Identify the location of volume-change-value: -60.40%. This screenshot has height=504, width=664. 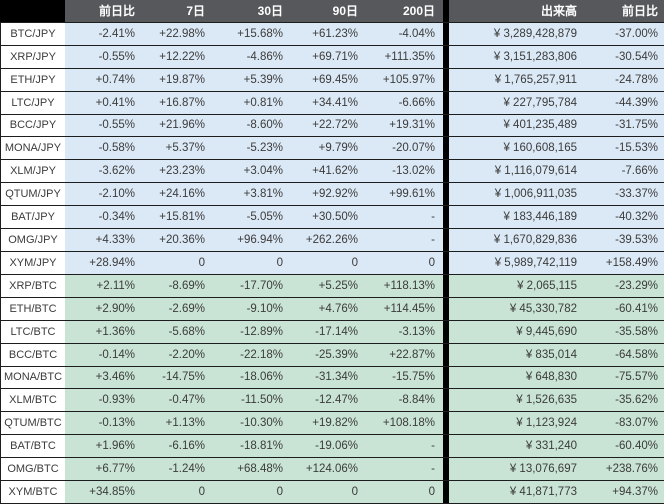
(624, 446).